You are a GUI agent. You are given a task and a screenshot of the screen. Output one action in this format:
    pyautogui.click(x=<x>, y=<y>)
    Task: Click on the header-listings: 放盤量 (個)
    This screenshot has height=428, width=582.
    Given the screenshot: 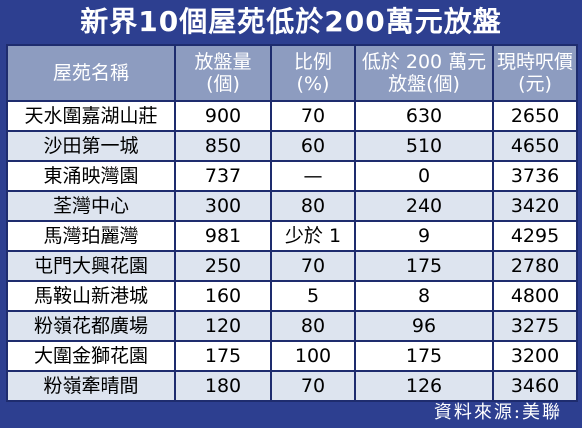 What is the action you would take?
    pyautogui.click(x=223, y=73)
    